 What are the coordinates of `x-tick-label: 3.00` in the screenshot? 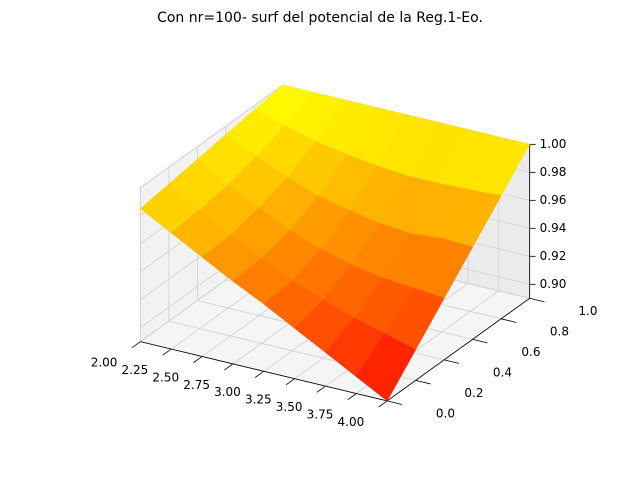 It's located at (227, 392).